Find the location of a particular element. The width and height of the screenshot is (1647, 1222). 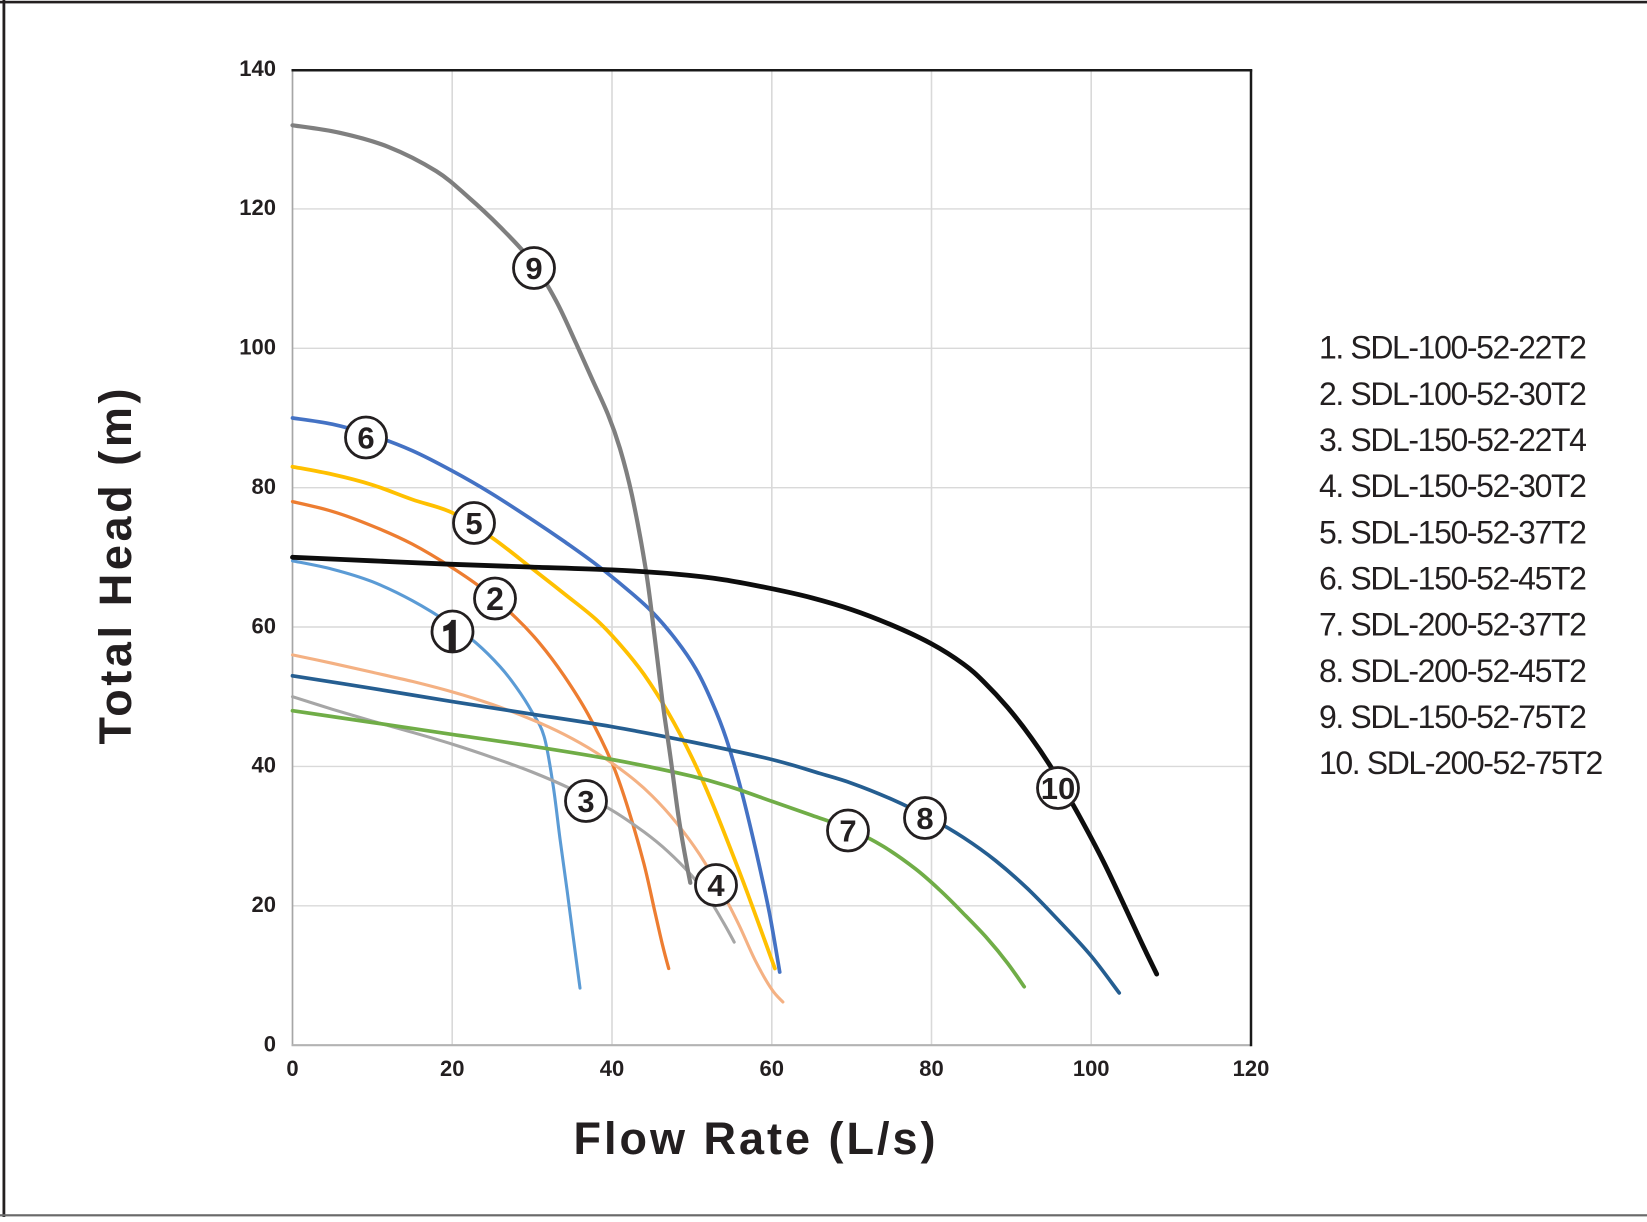

svg-text: 9. SDL-150-52-75T2 is located at coordinates (1452, 717).